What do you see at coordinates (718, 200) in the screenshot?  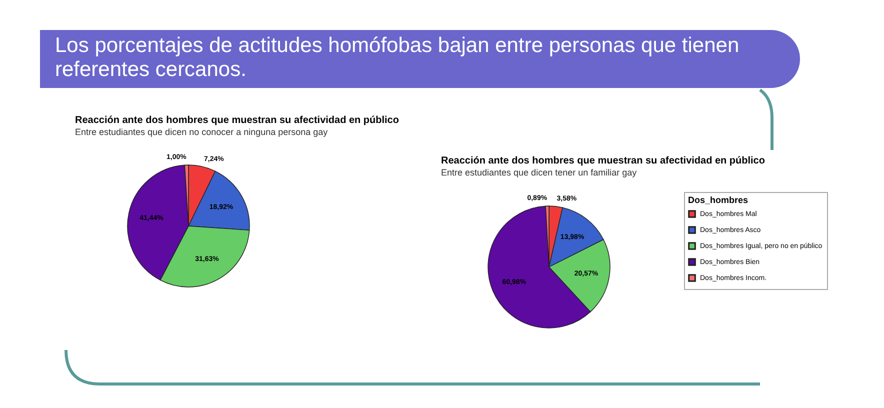 I see `legend-title: Dos_hombres` at bounding box center [718, 200].